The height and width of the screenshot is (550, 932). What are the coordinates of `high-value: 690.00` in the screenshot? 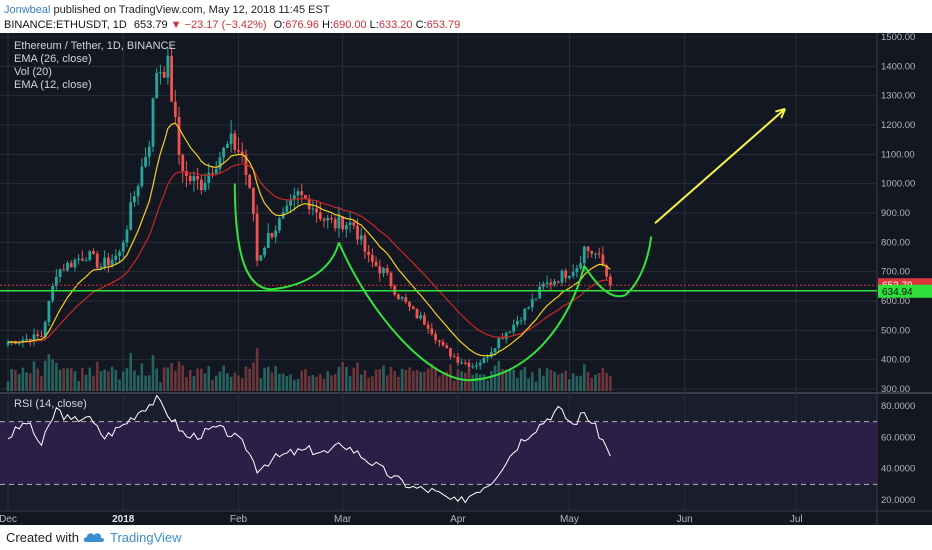 It's located at (349, 25).